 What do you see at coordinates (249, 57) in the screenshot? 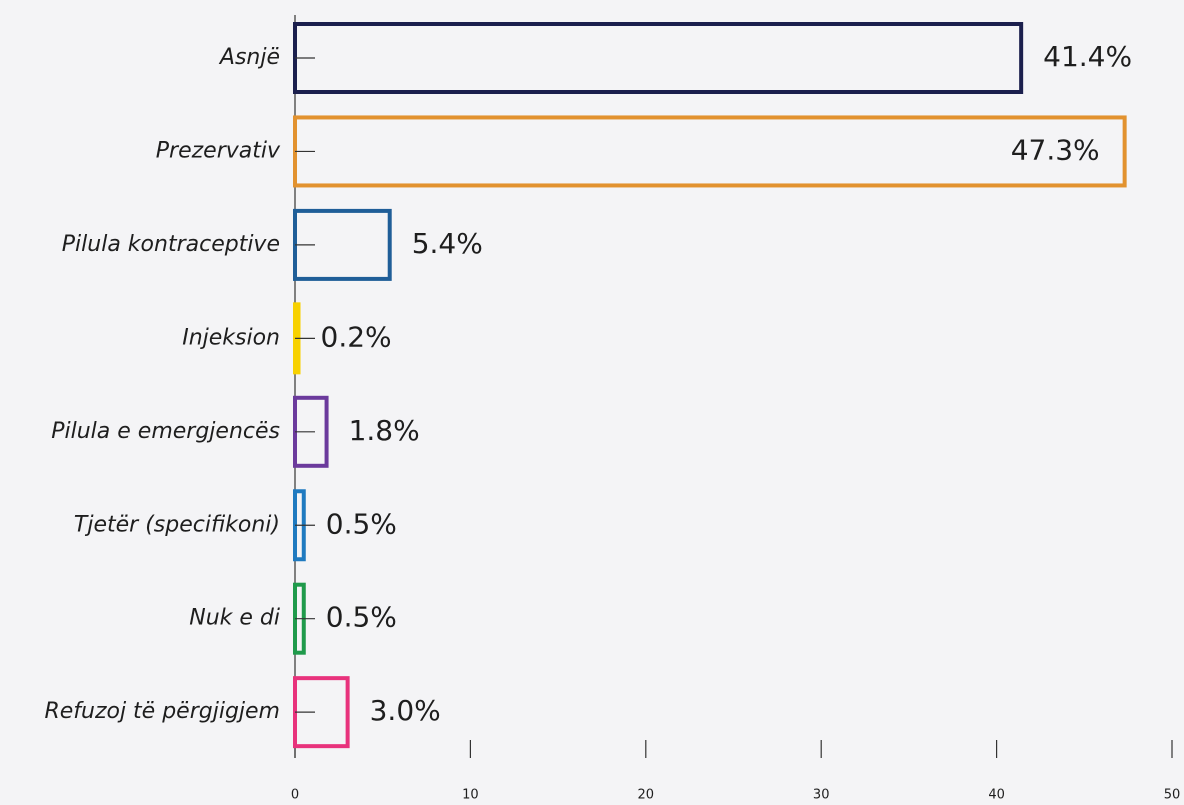
I see `category-label: Asnjë` at bounding box center [249, 57].